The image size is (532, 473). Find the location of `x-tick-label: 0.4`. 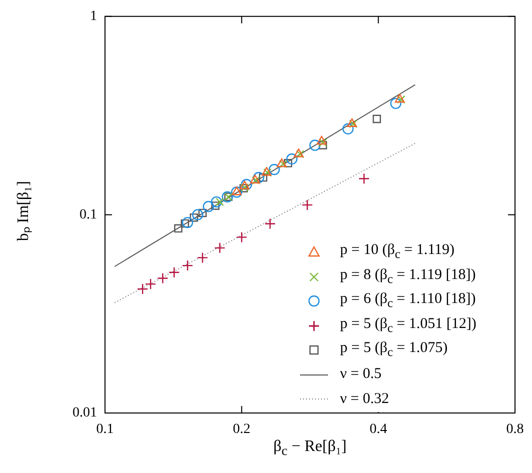

x-tick-label: 0.4 is located at coordinates (379, 430).